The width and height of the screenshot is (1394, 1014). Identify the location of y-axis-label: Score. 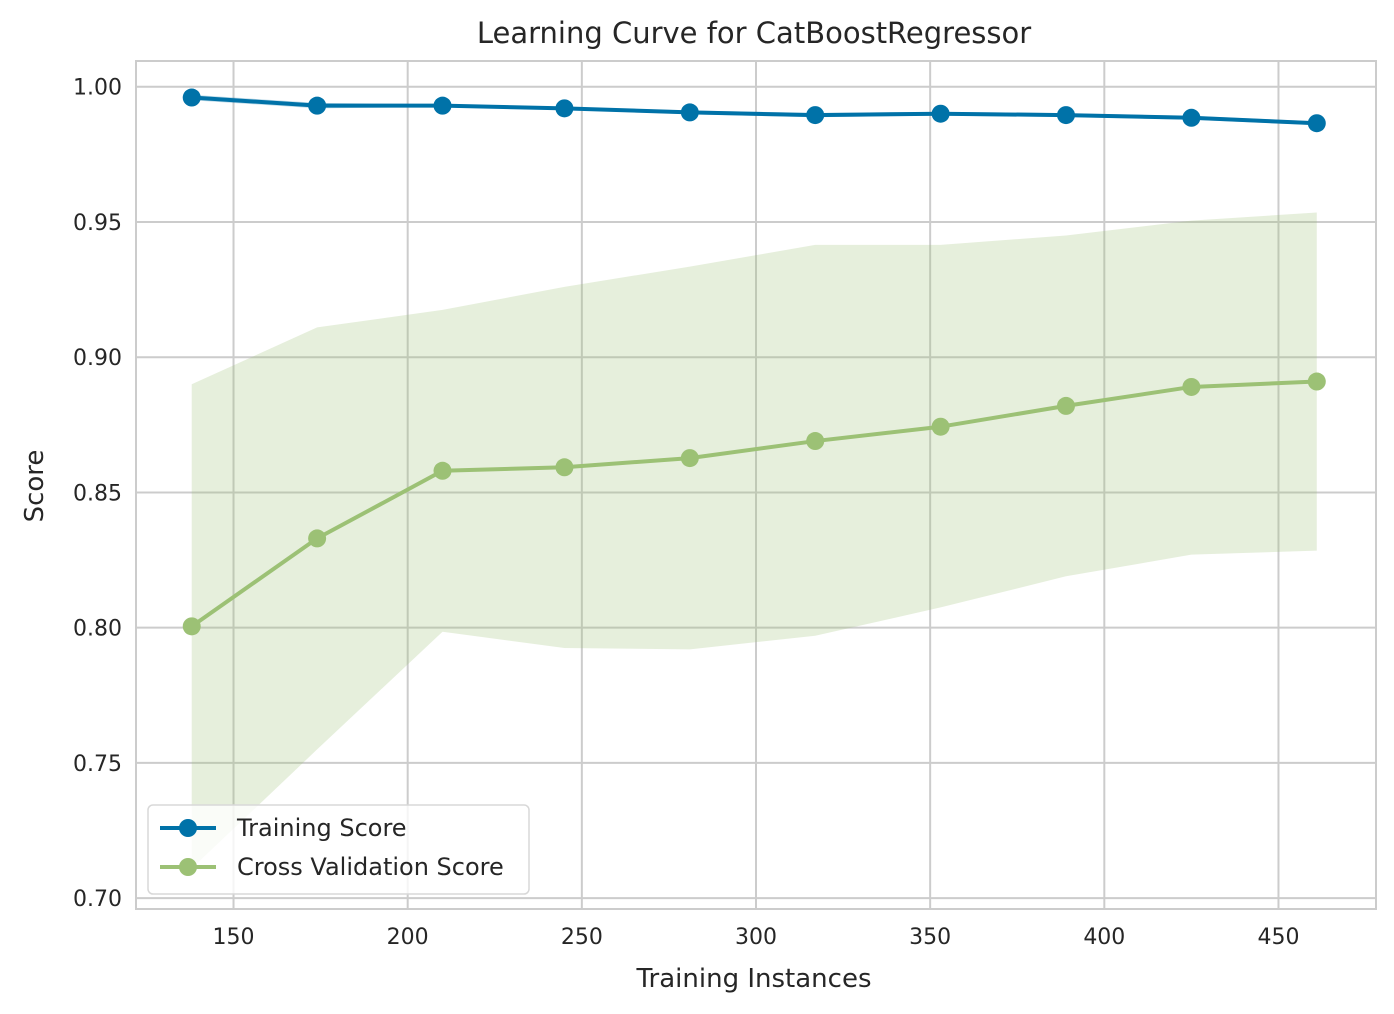
(35, 486).